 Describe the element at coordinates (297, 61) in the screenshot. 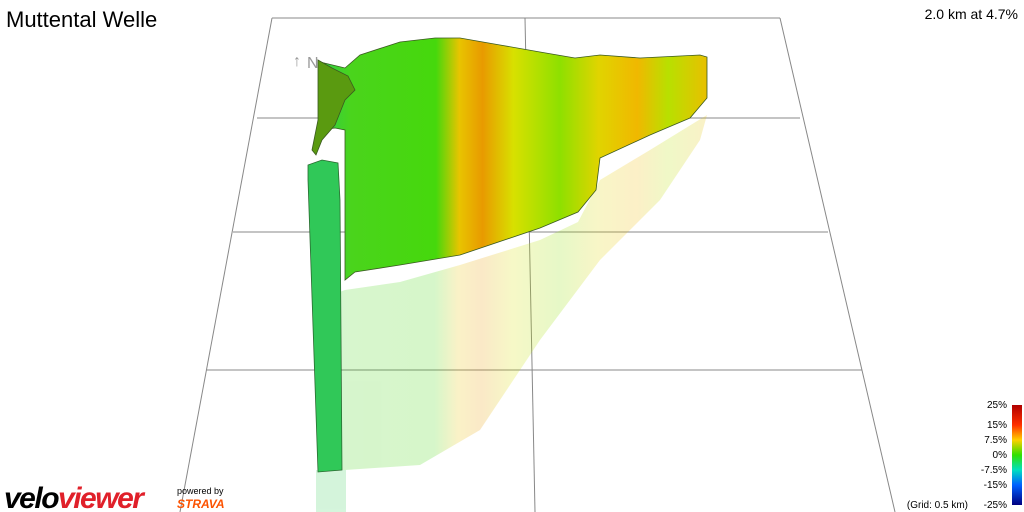

I see `compass-arrow: ↑` at that location.